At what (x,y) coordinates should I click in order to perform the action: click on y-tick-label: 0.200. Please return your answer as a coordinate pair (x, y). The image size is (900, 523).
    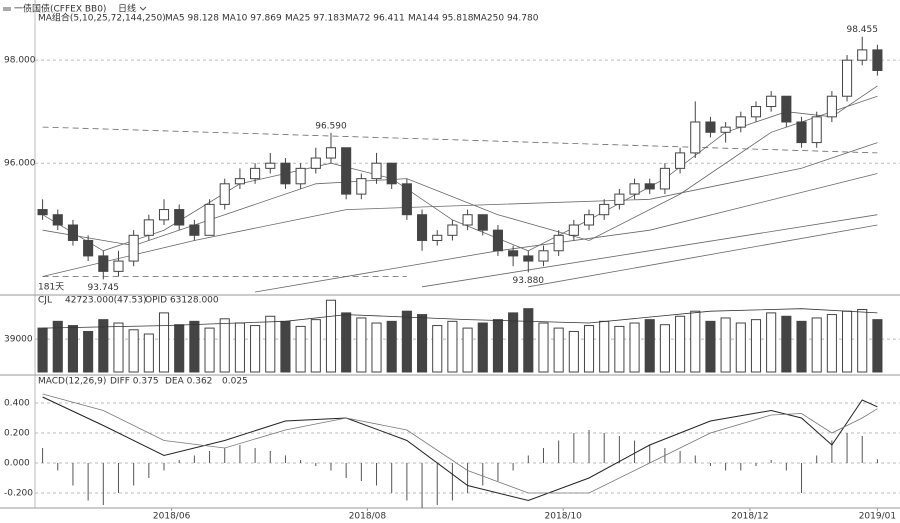
    Looking at the image, I should click on (17, 434).